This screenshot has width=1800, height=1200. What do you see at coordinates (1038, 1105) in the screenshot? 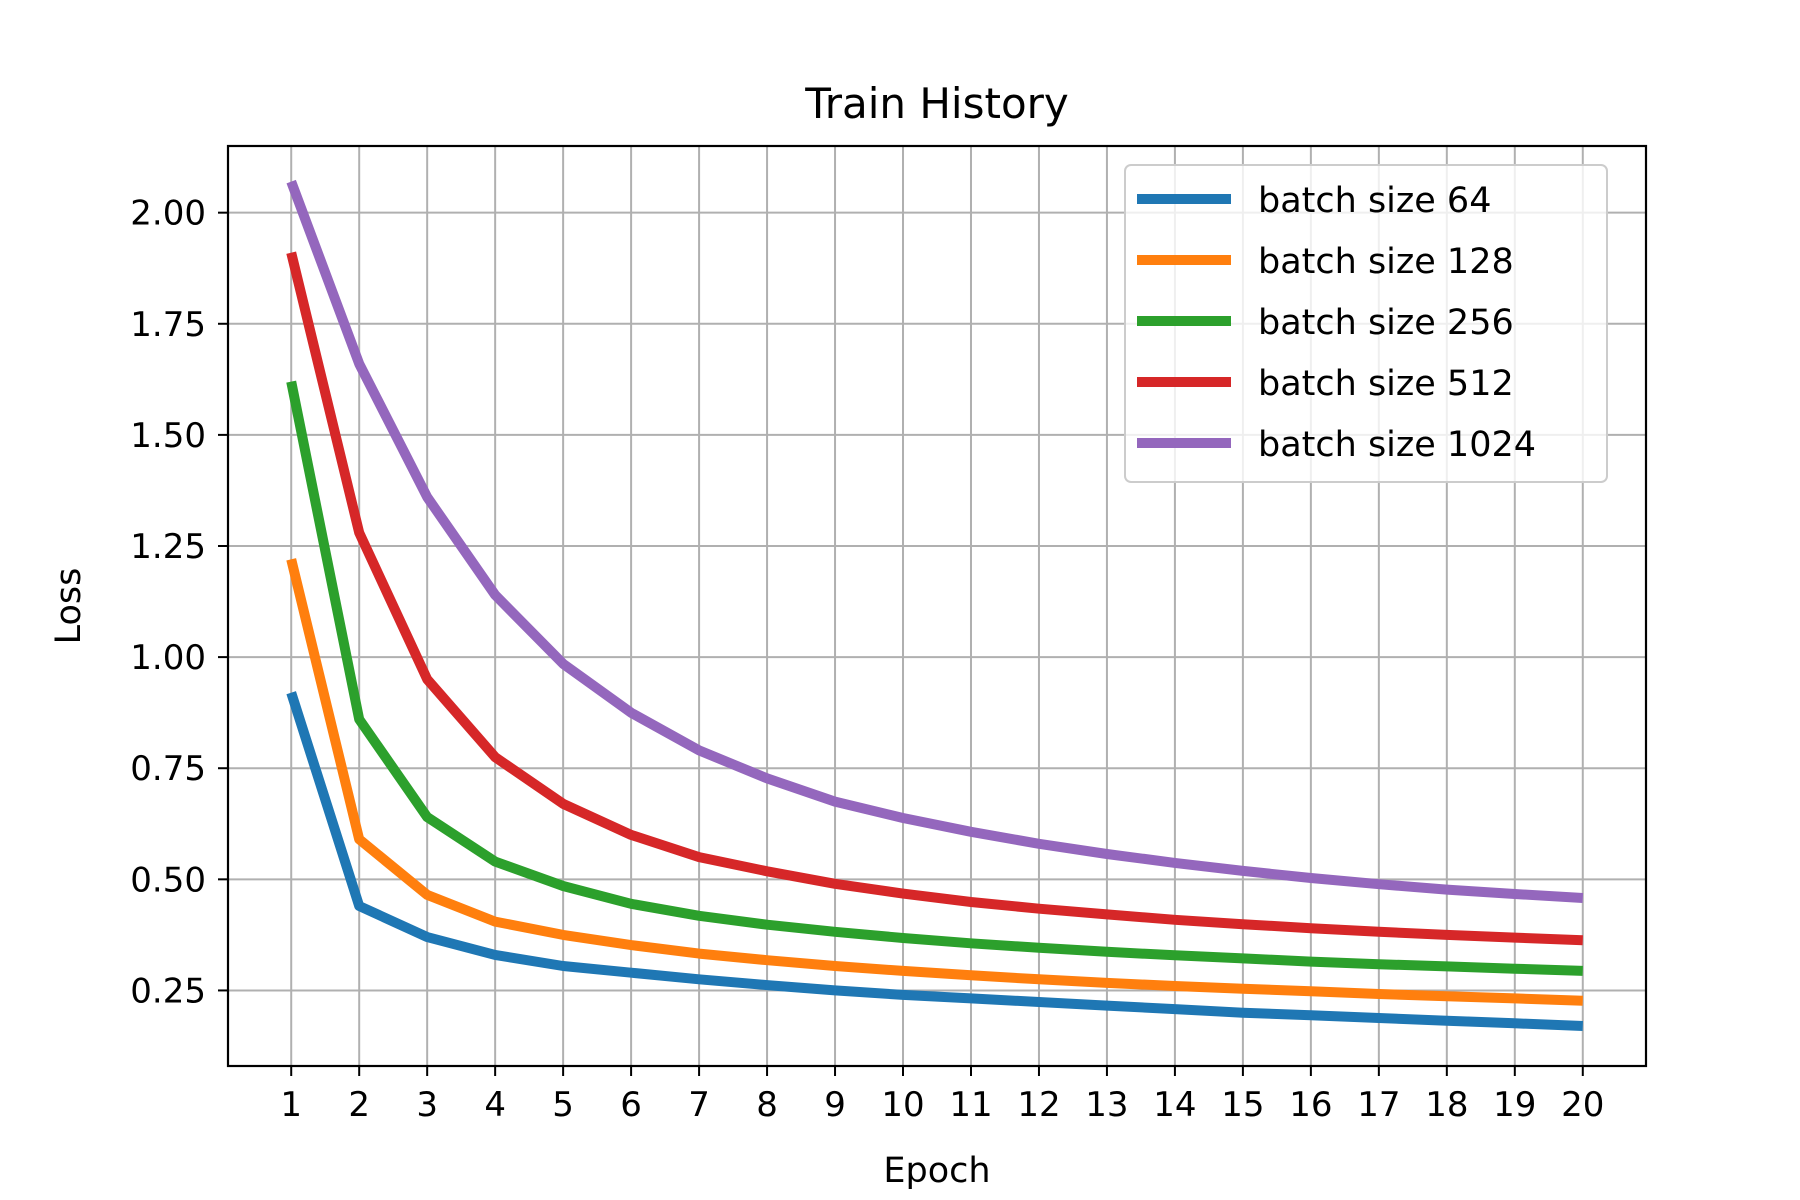
I see `x-tick-label: 12` at bounding box center [1038, 1105].